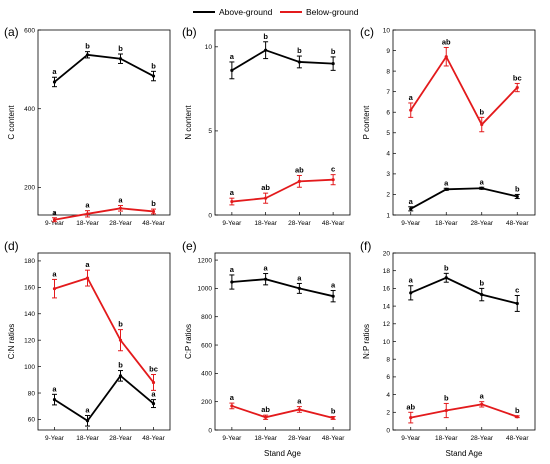 Image resolution: width=550 pixels, height=464 pixels. I want to click on series: a a a a, so click(282, 283).